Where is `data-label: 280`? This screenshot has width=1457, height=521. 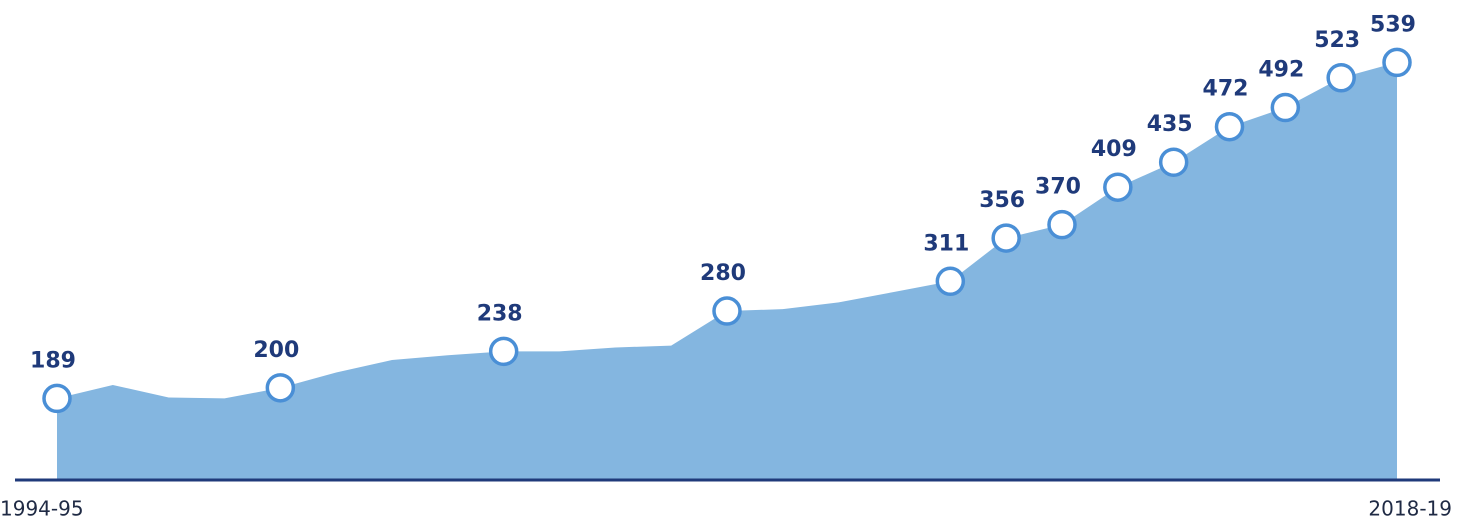
data-label: 280 is located at coordinates (723, 273).